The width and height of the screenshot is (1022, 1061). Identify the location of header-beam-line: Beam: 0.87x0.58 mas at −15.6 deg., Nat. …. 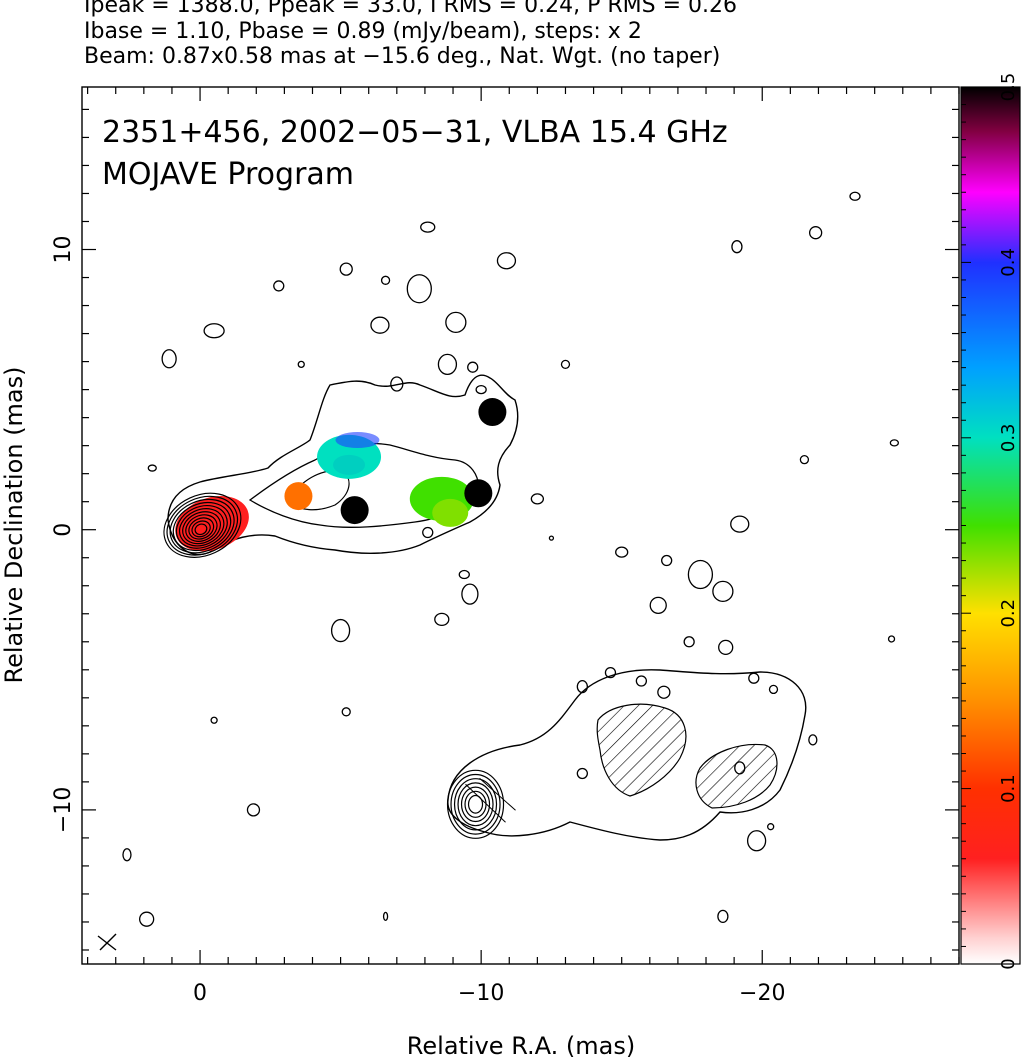
(402, 56).